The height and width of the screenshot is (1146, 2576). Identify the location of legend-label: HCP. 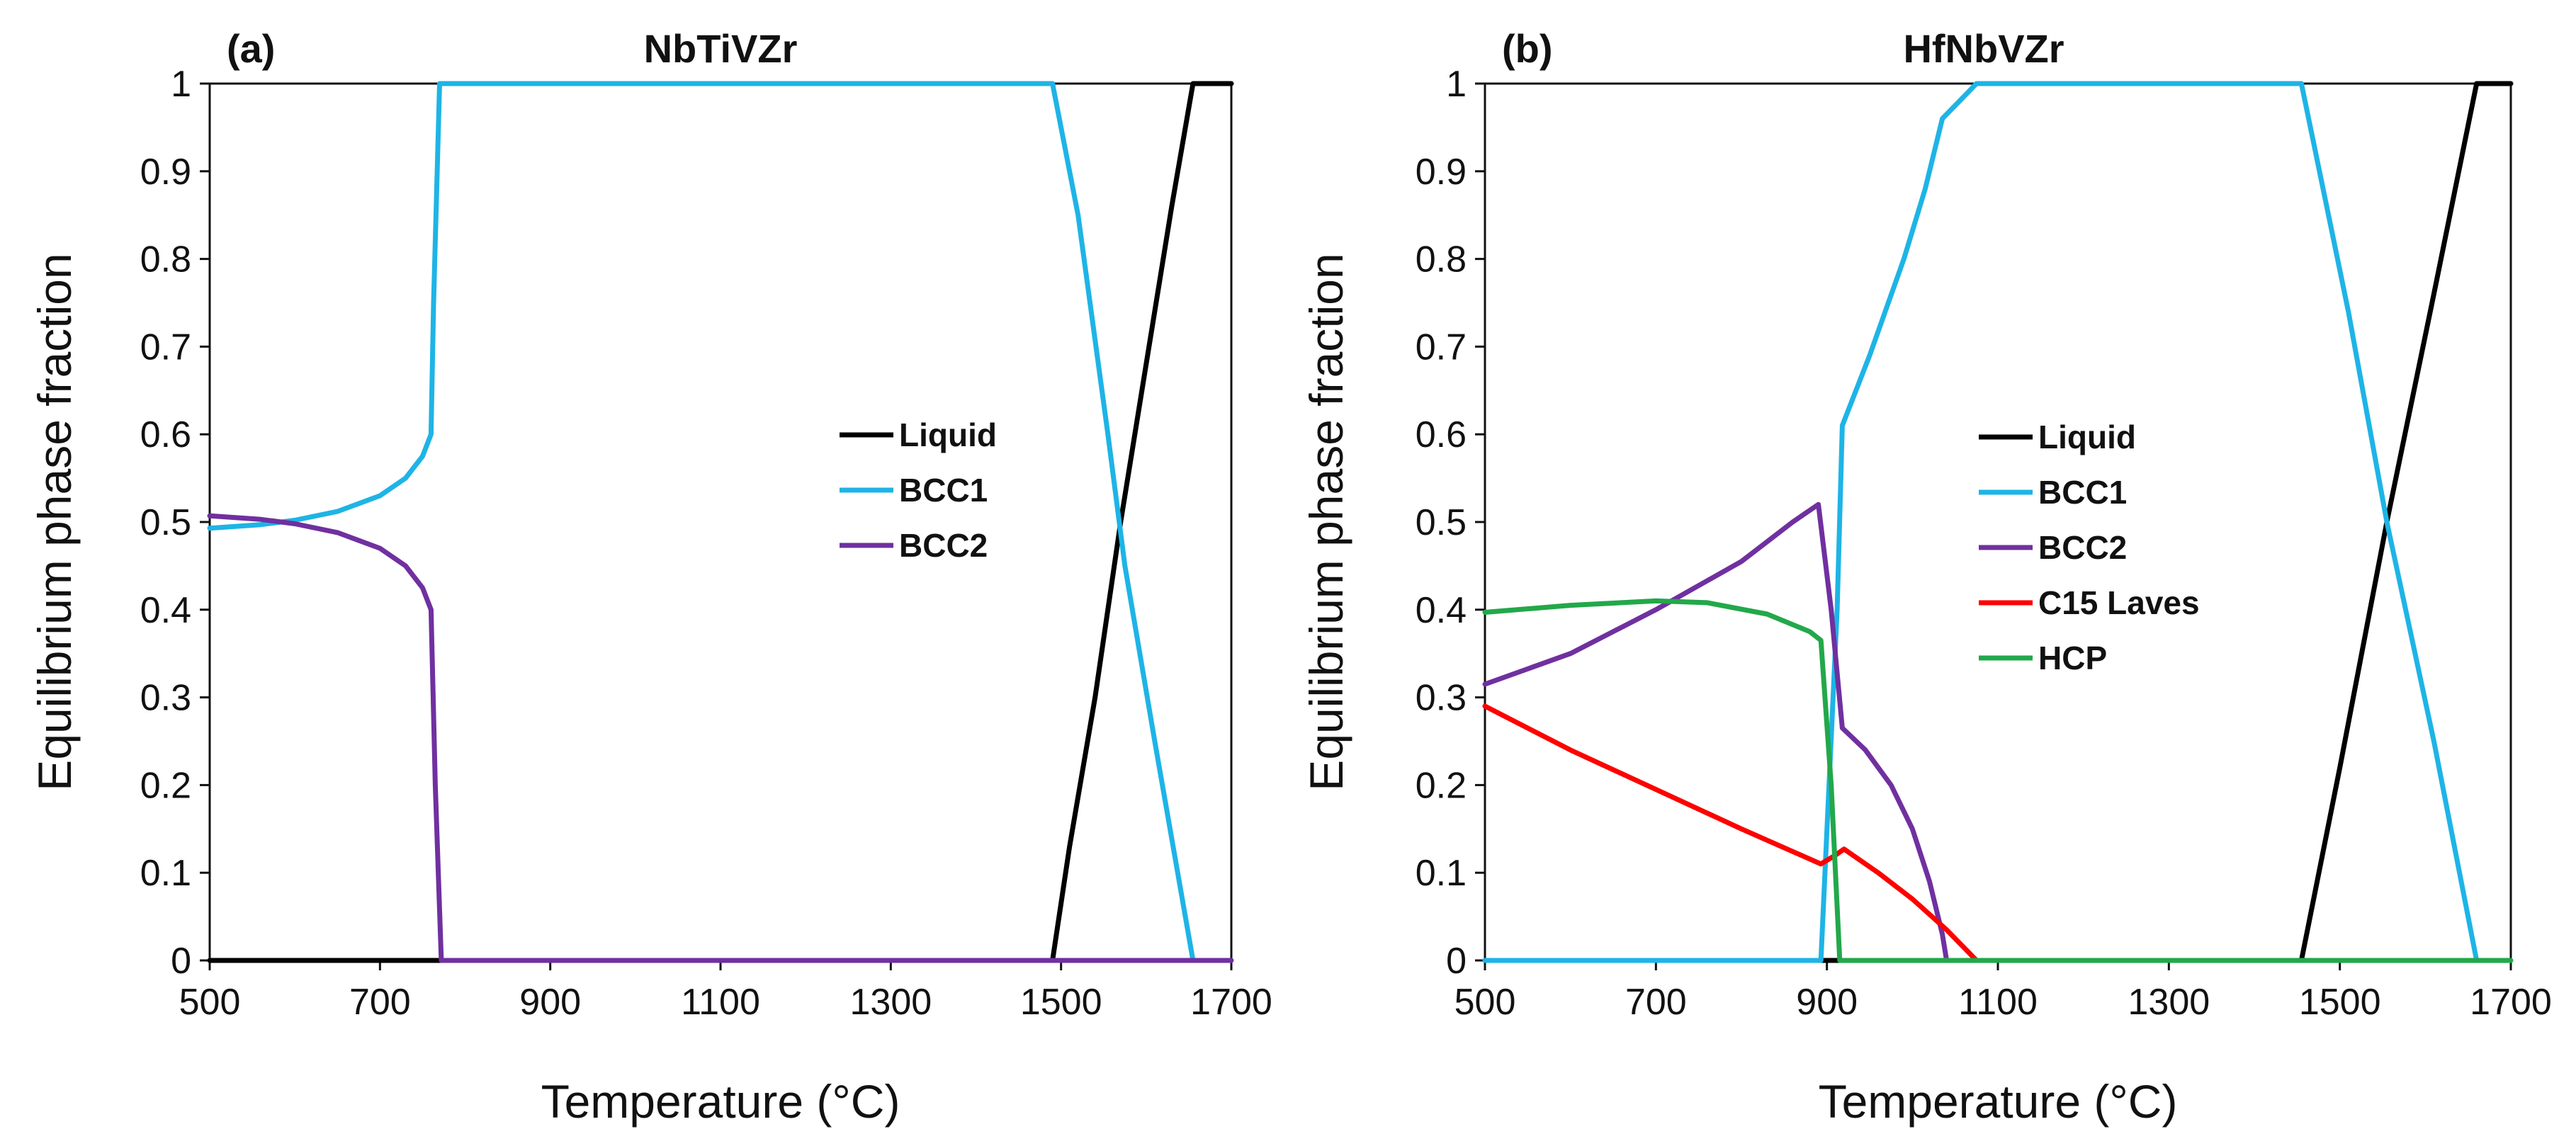
(2072, 658).